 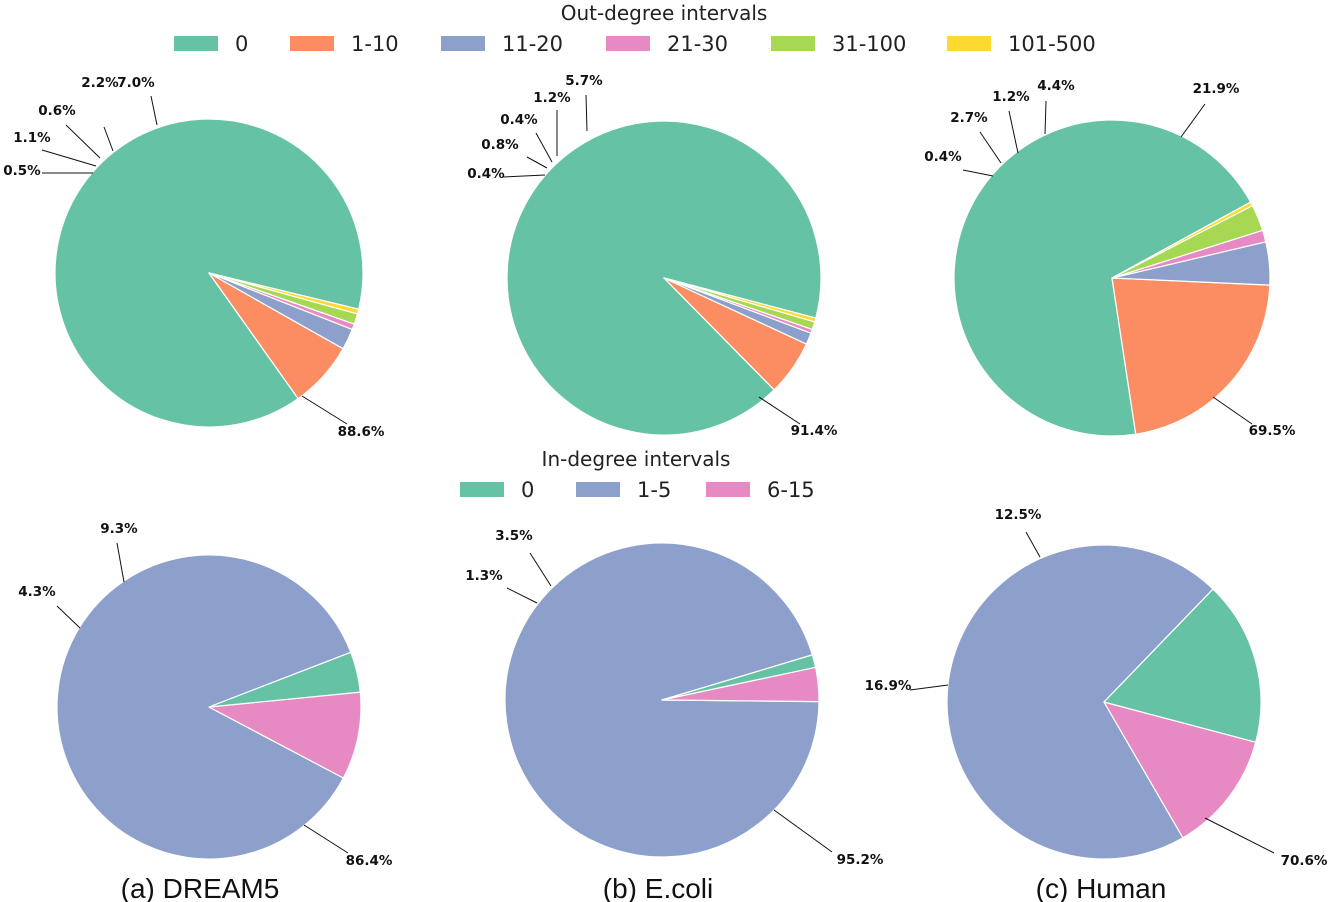 What do you see at coordinates (375, 44) in the screenshot?
I see `out-degree-legend-label-1-10: 1-10` at bounding box center [375, 44].